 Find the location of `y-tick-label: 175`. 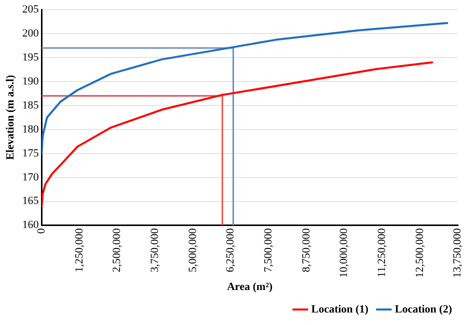

y-tick-label: 175 is located at coordinates (31, 153).